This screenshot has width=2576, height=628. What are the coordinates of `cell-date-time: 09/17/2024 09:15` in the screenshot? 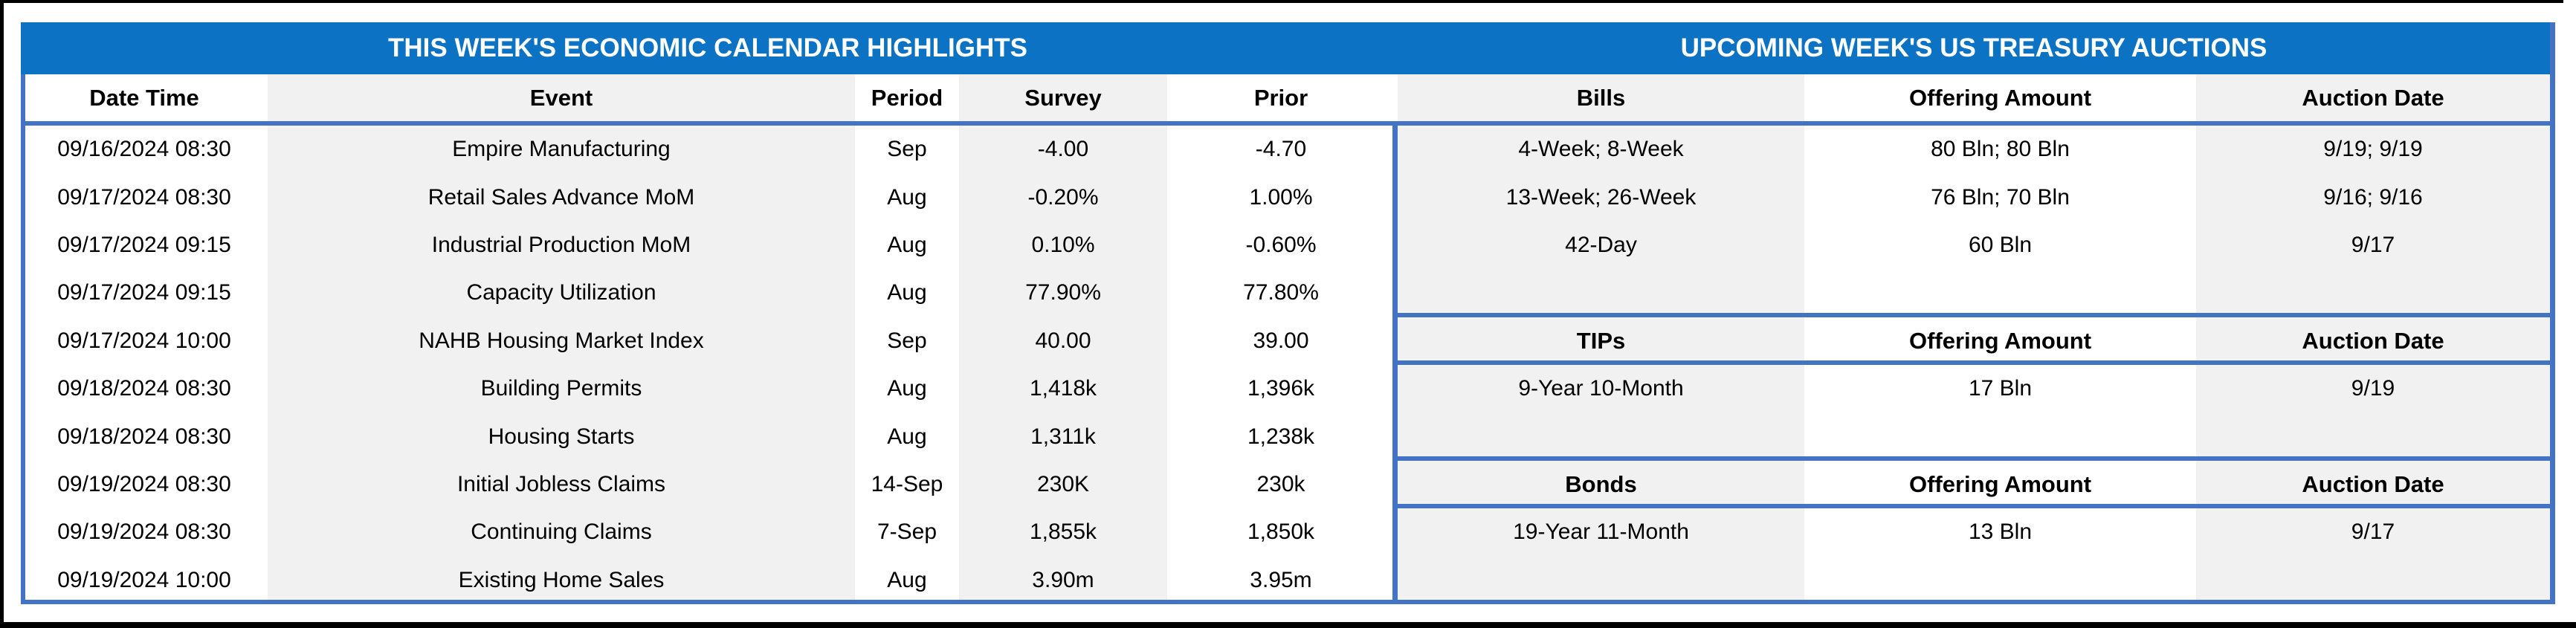 It's located at (144, 293).